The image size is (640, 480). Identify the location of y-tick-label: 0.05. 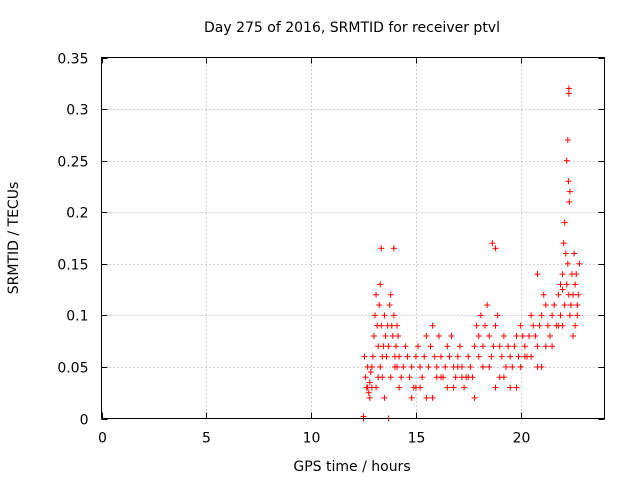
(72, 369).